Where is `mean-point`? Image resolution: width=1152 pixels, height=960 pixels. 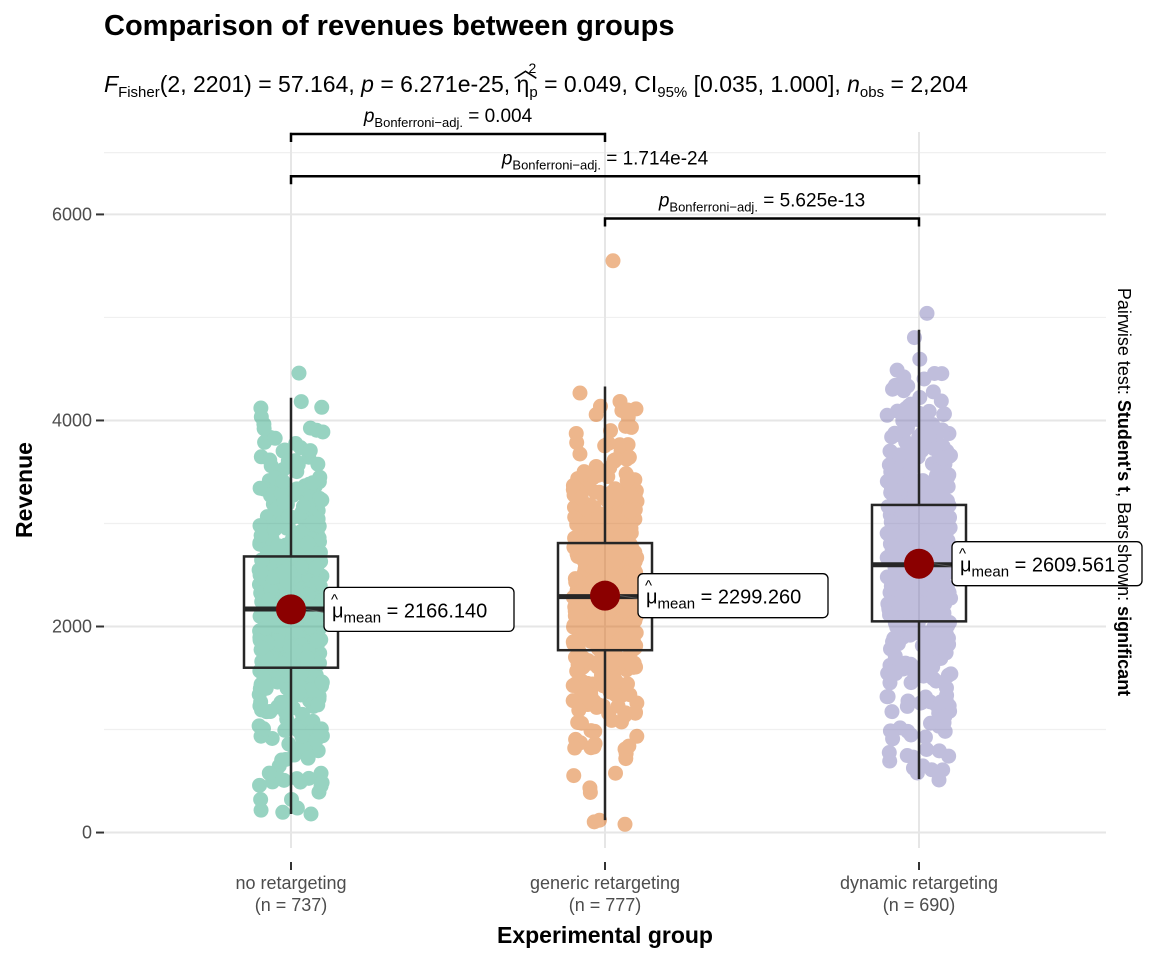
mean-point is located at coordinates (291, 609).